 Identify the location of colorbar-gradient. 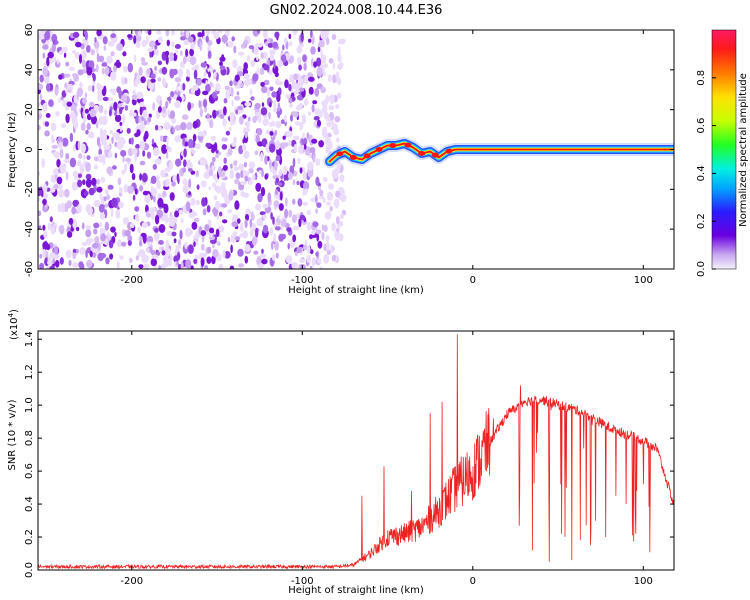
(724, 149).